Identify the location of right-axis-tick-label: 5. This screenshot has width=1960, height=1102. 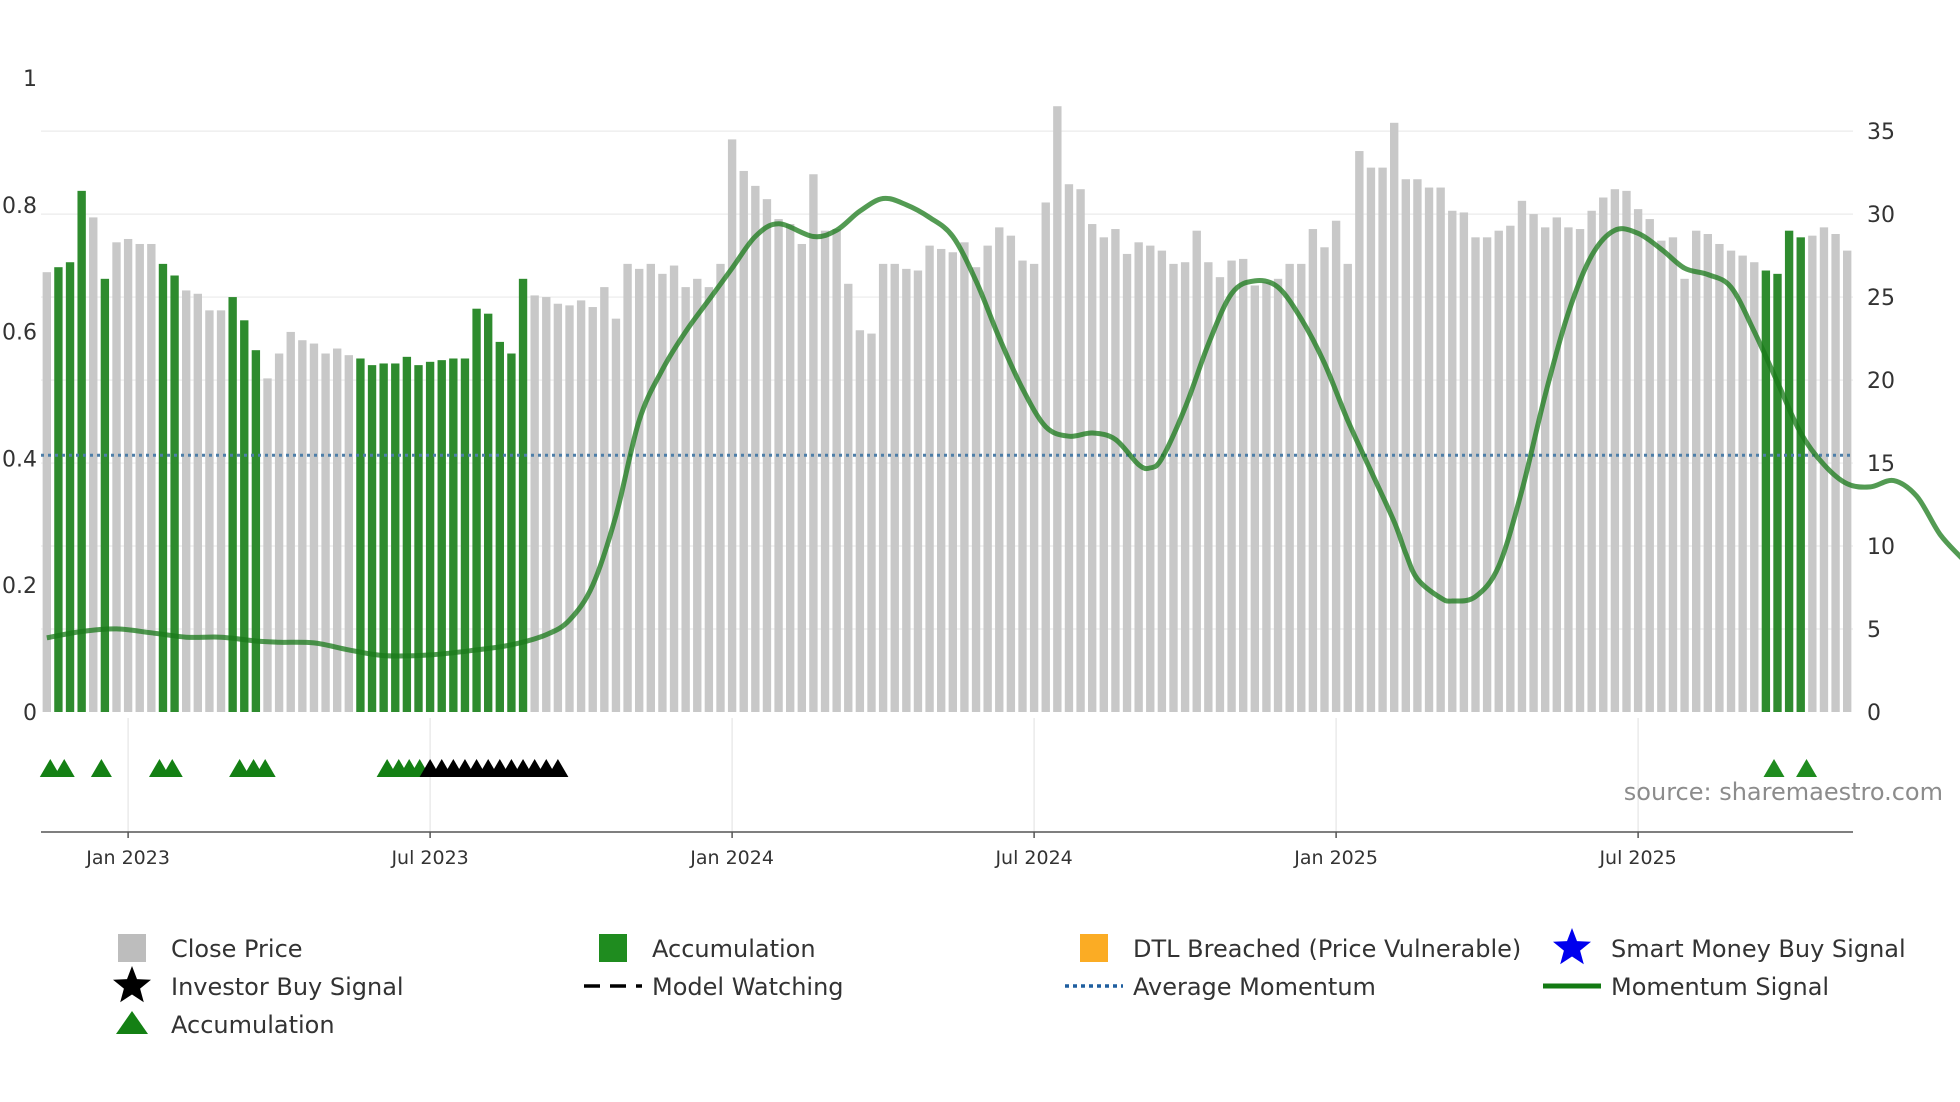
(1874, 630).